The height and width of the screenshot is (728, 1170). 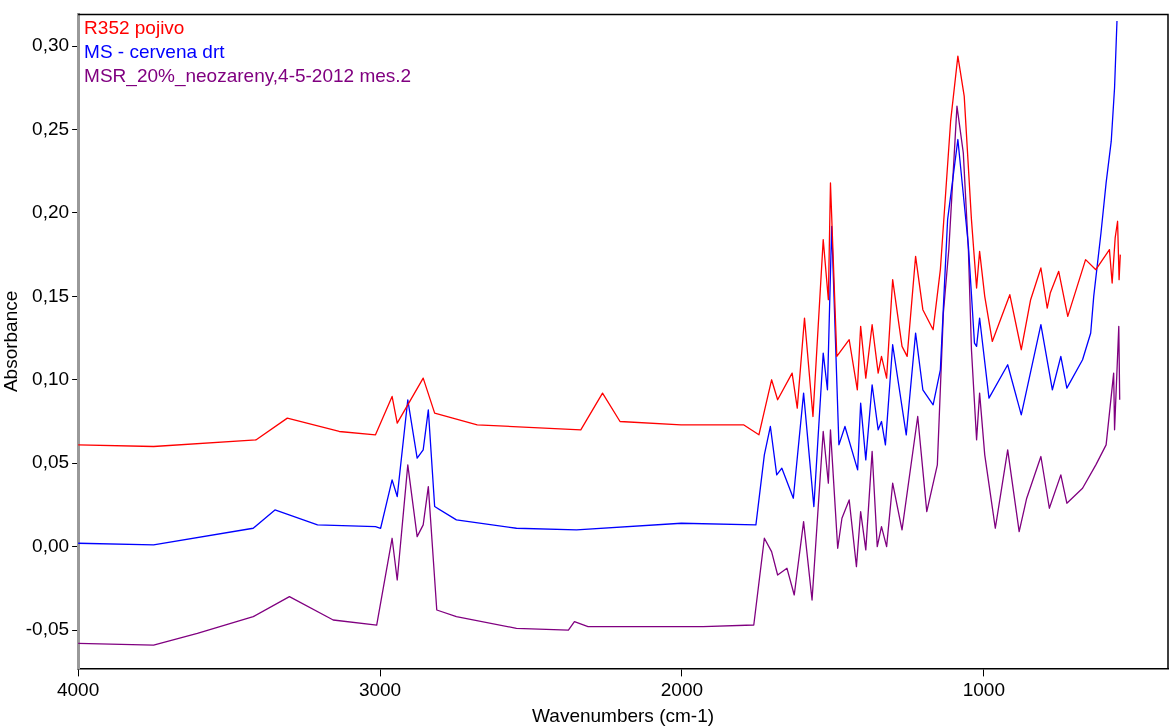 I want to click on y-tick-label: 0,15, so click(x=51, y=295).